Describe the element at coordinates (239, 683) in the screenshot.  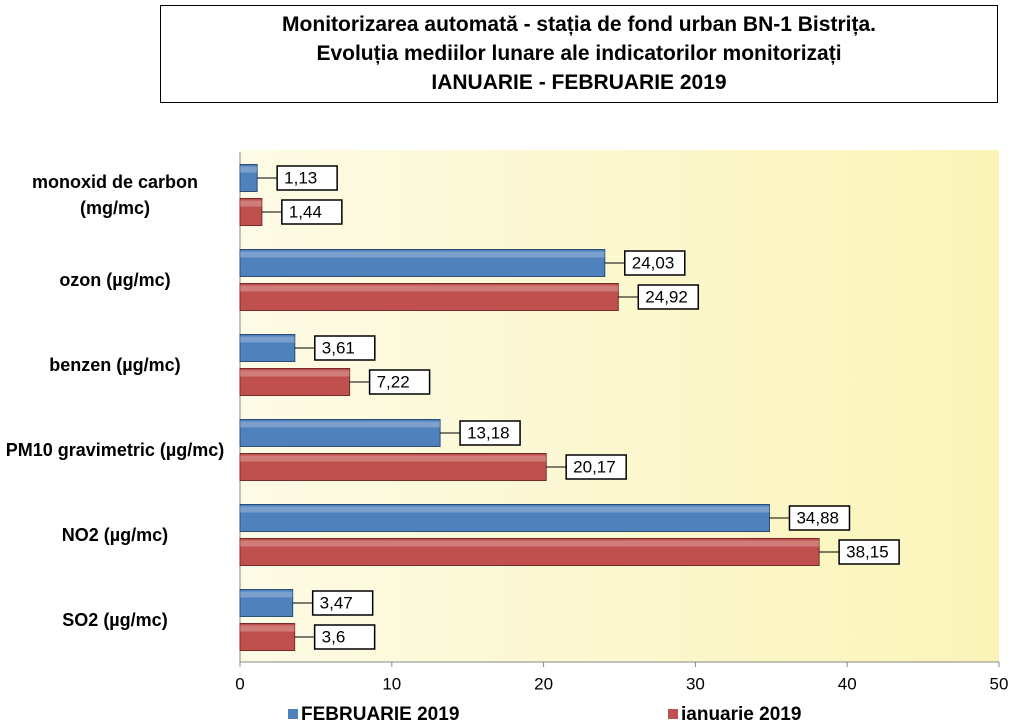
I see `x-tick-label: 0` at that location.